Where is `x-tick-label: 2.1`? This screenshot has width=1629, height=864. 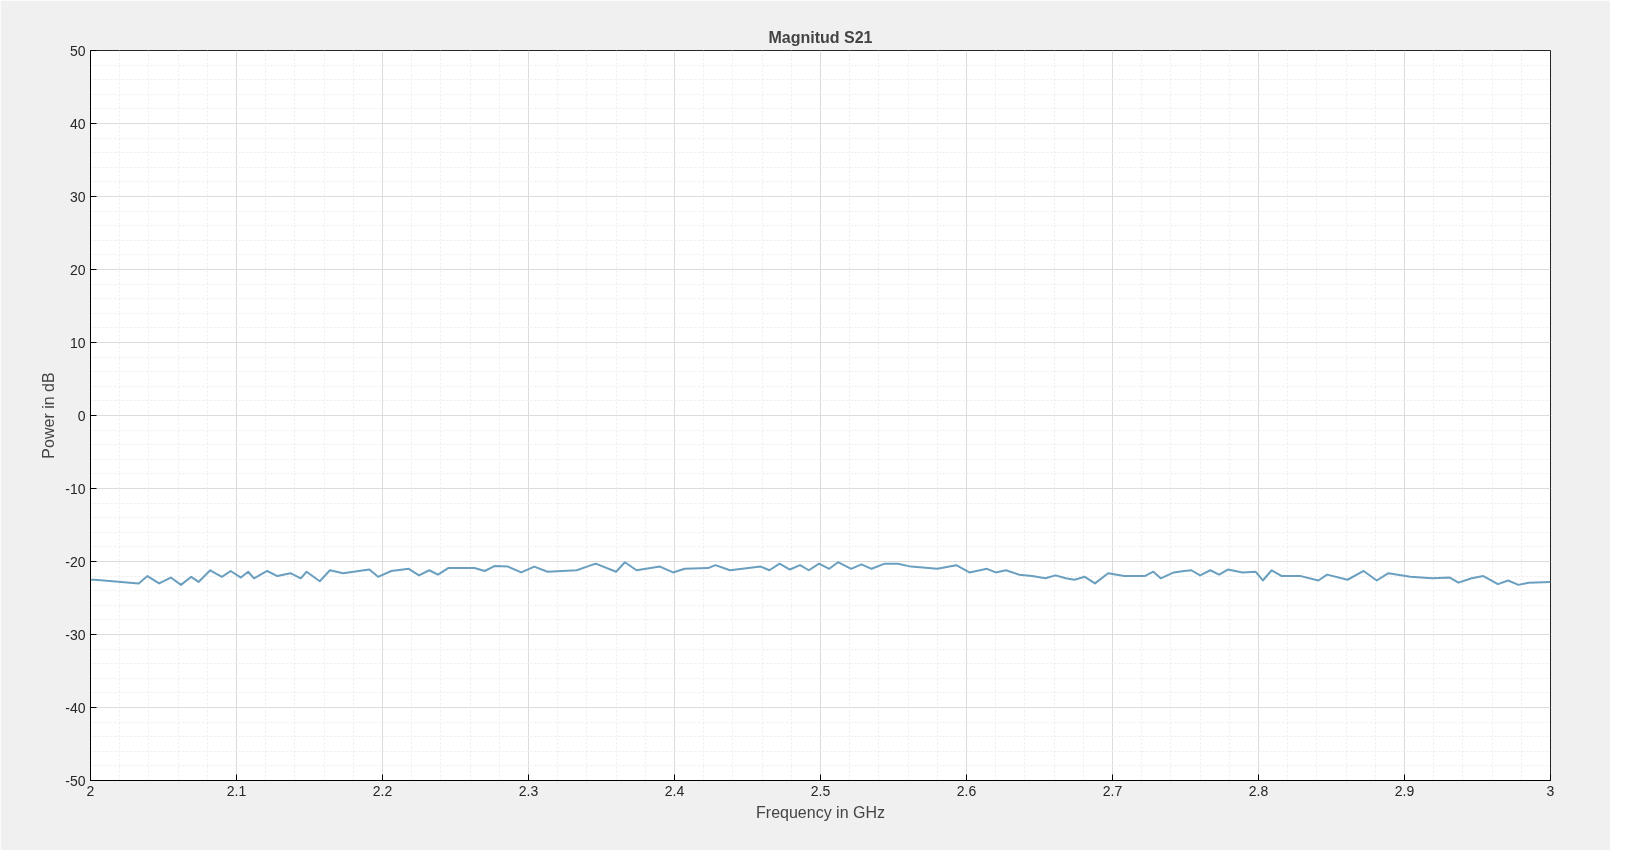 x-tick-label: 2.1 is located at coordinates (236, 790).